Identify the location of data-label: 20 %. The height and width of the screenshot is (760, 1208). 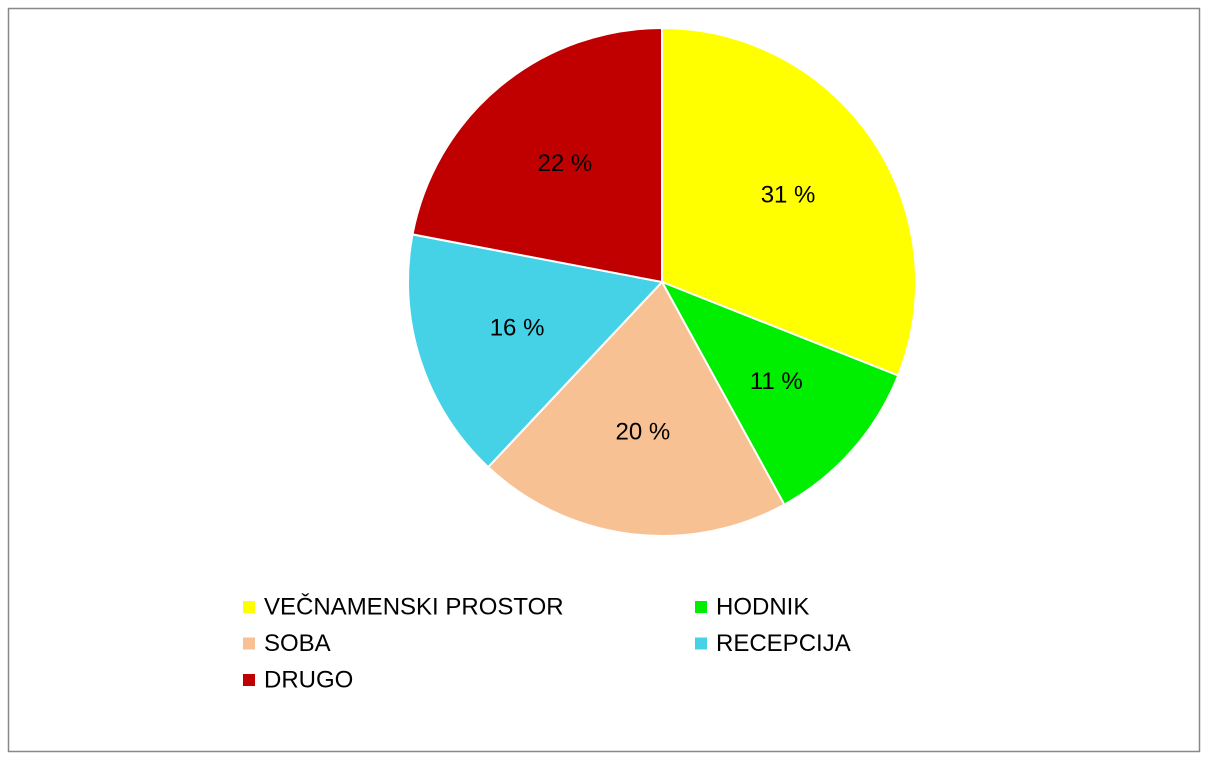
(643, 432).